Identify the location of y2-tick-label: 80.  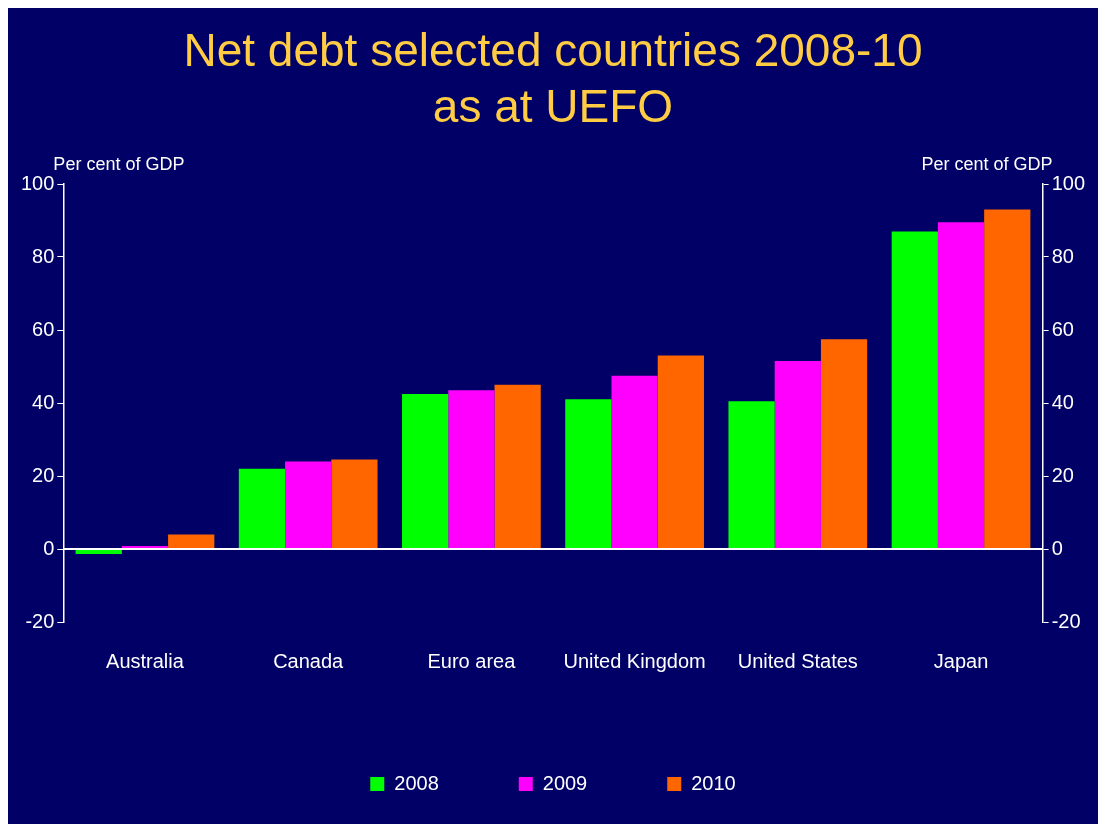
(1062, 255).